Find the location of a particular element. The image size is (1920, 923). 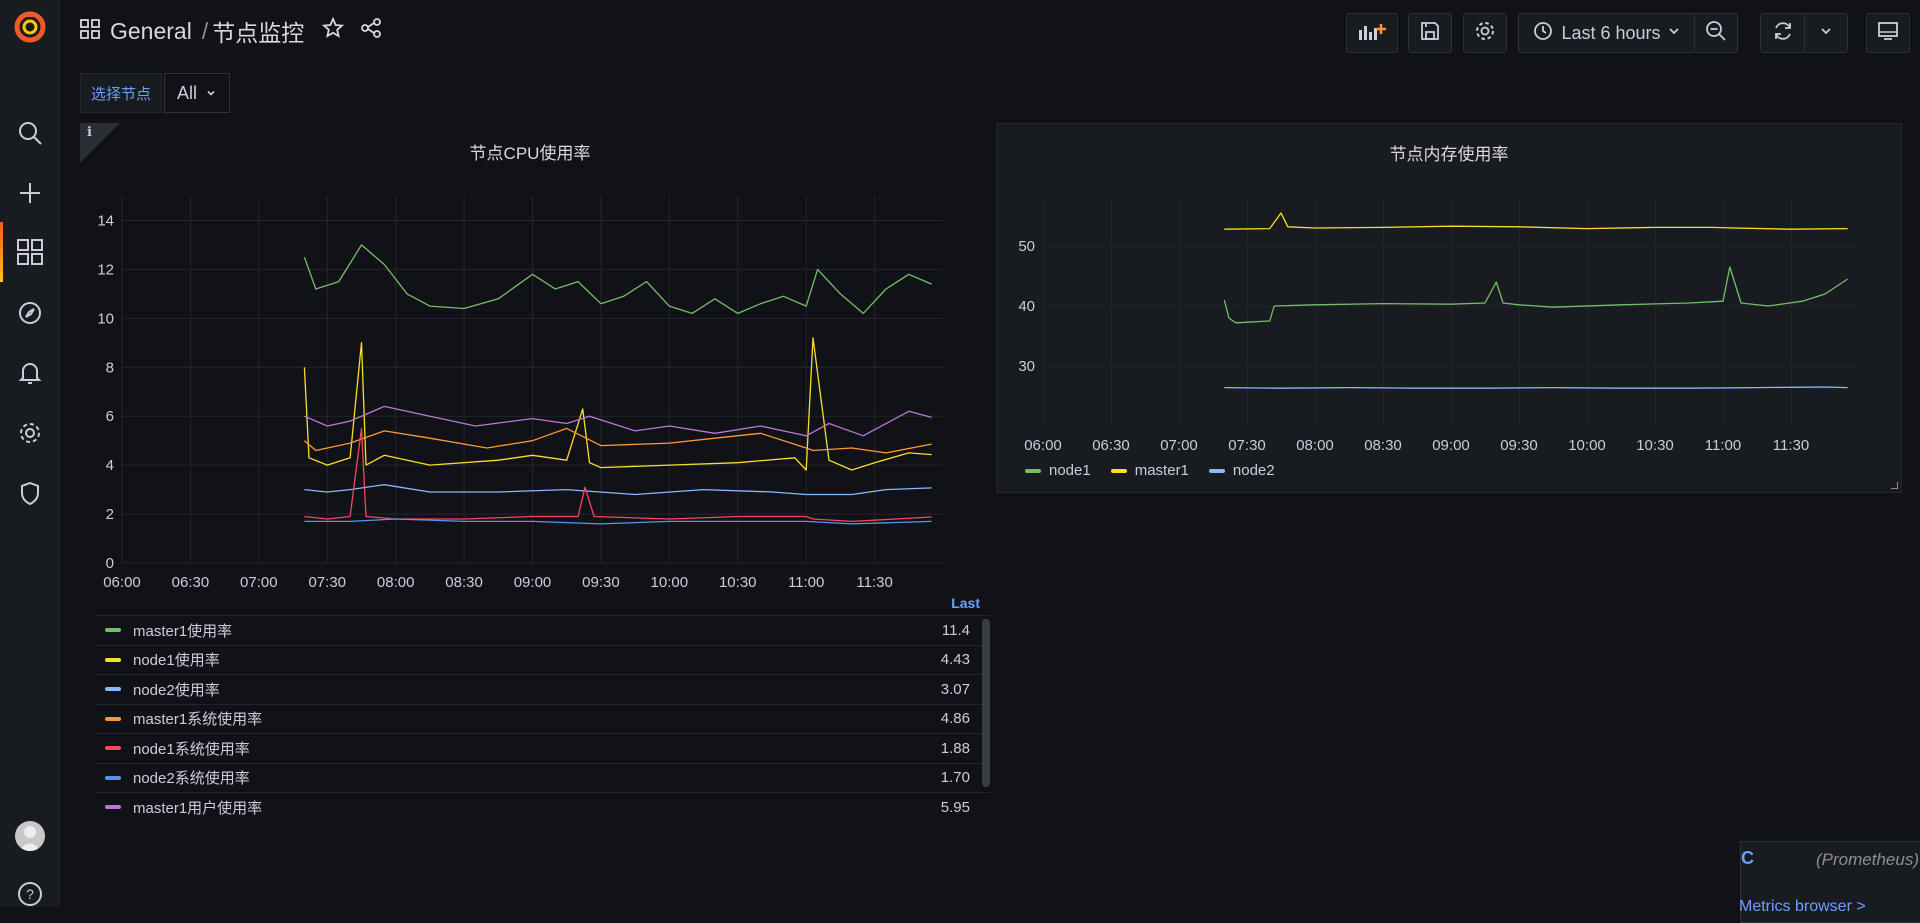

legend-row: node2系统使用率 1.70 is located at coordinates (542, 777).